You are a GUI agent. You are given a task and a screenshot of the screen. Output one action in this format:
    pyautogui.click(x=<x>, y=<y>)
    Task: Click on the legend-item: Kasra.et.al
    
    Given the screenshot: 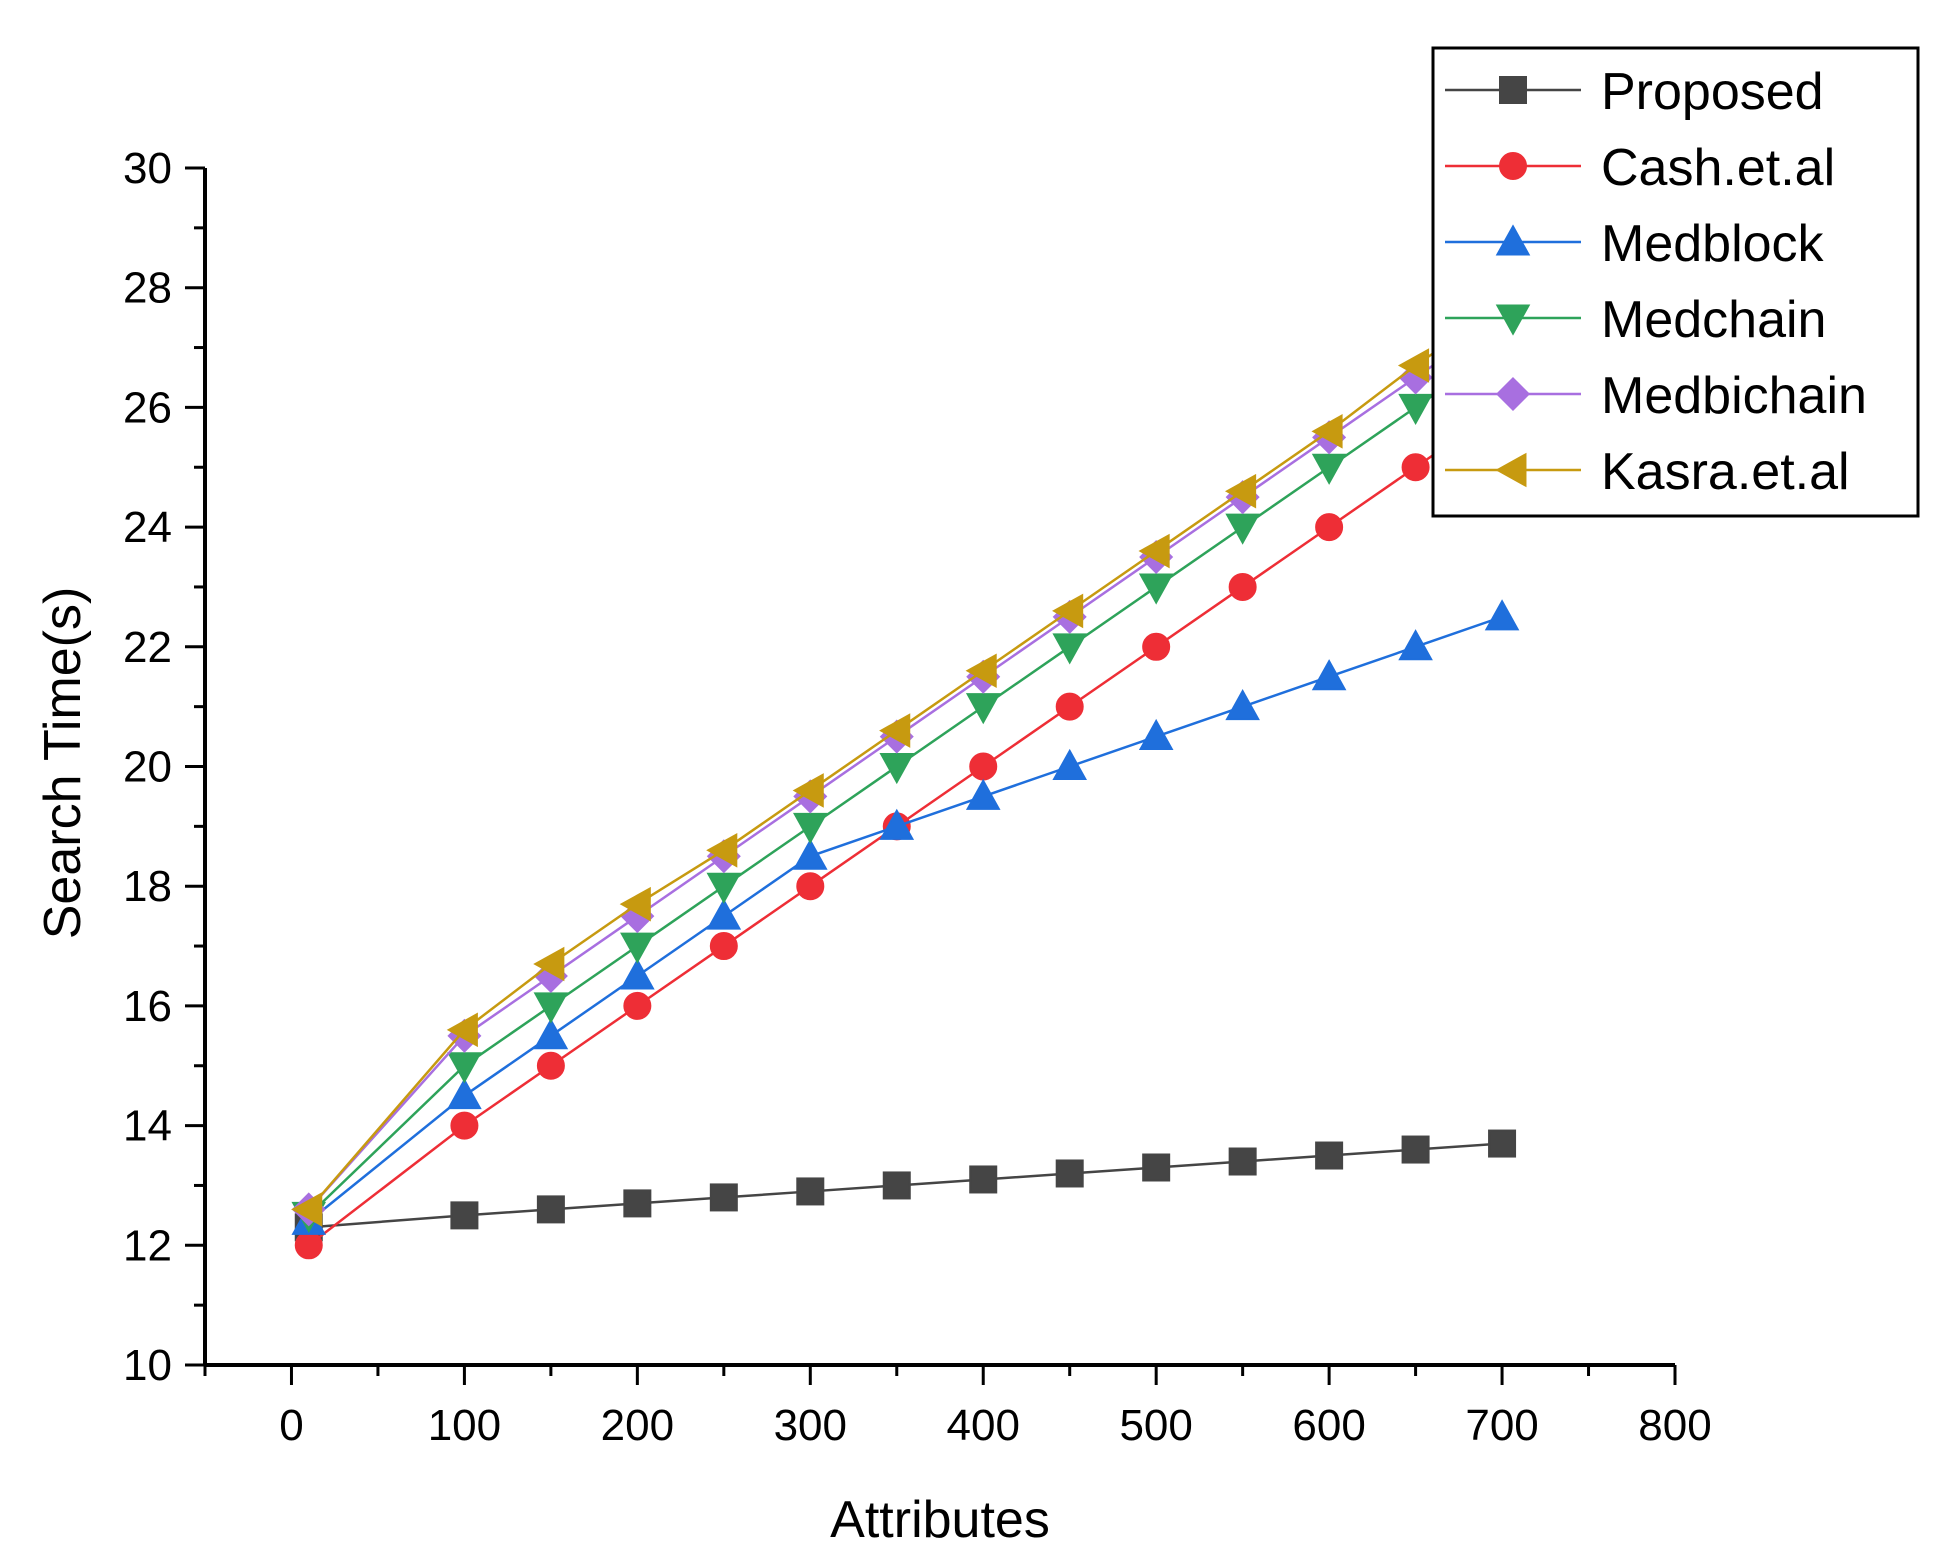 What is the action you would take?
    pyautogui.click(x=1647, y=472)
    